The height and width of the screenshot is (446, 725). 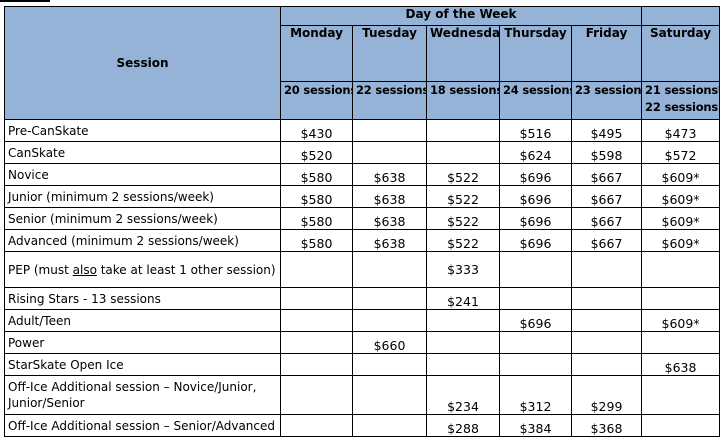 I want to click on count-tuesday: 22 sessions, so click(x=389, y=100).